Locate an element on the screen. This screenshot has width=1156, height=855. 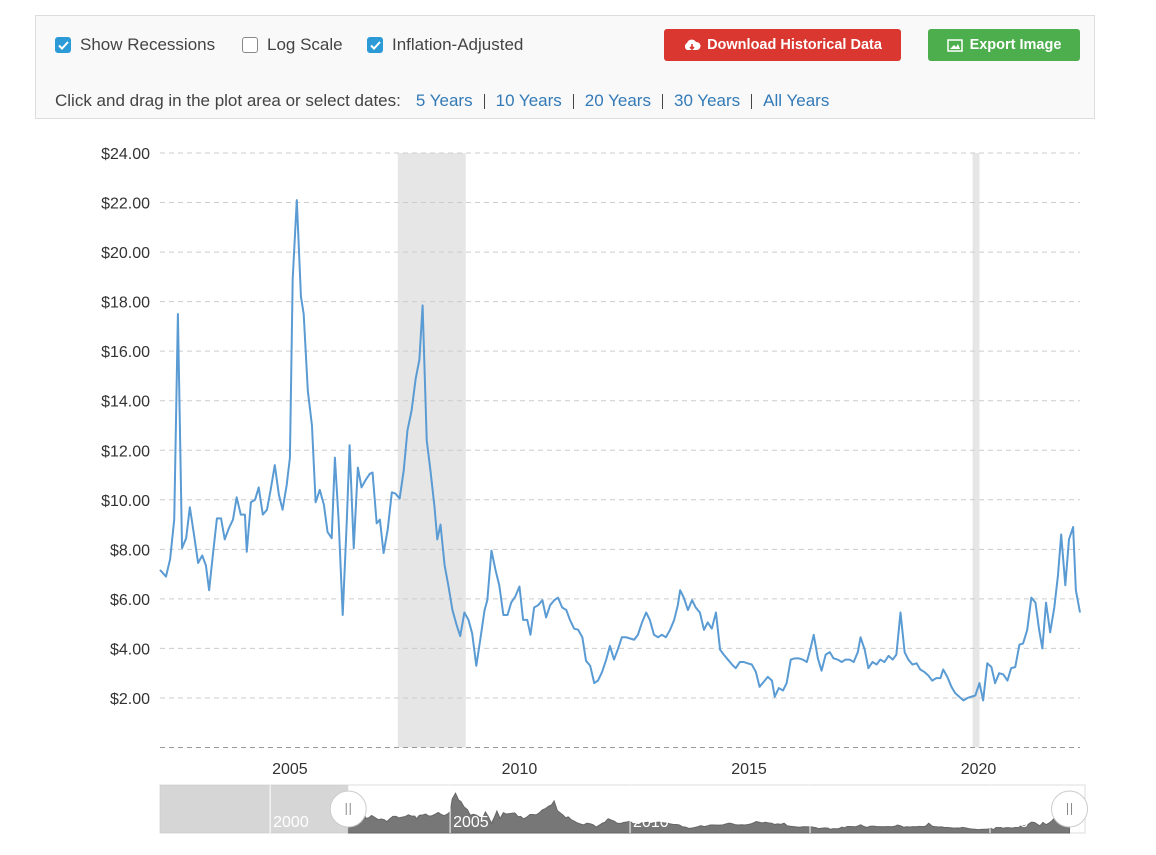
checkbox-label: Show Recessions is located at coordinates (148, 44).